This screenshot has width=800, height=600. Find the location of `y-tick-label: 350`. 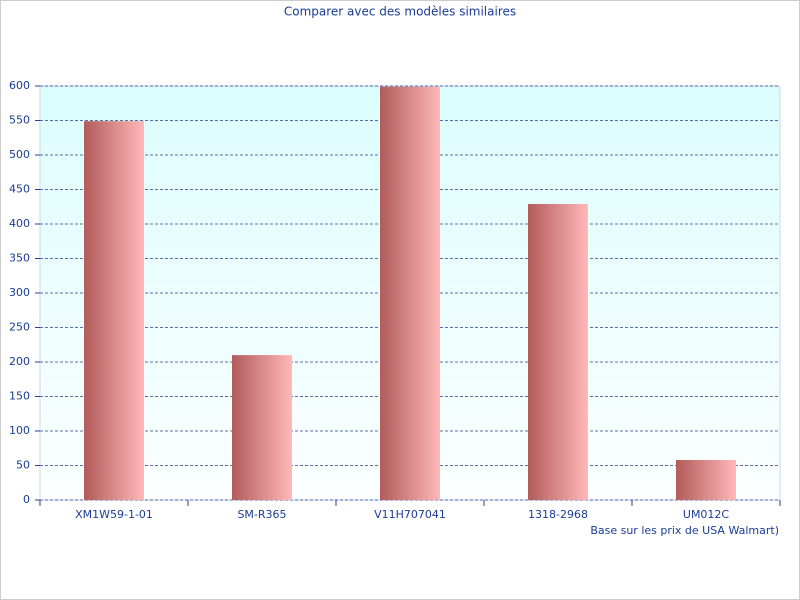

y-tick-label: 350 is located at coordinates (19, 258).